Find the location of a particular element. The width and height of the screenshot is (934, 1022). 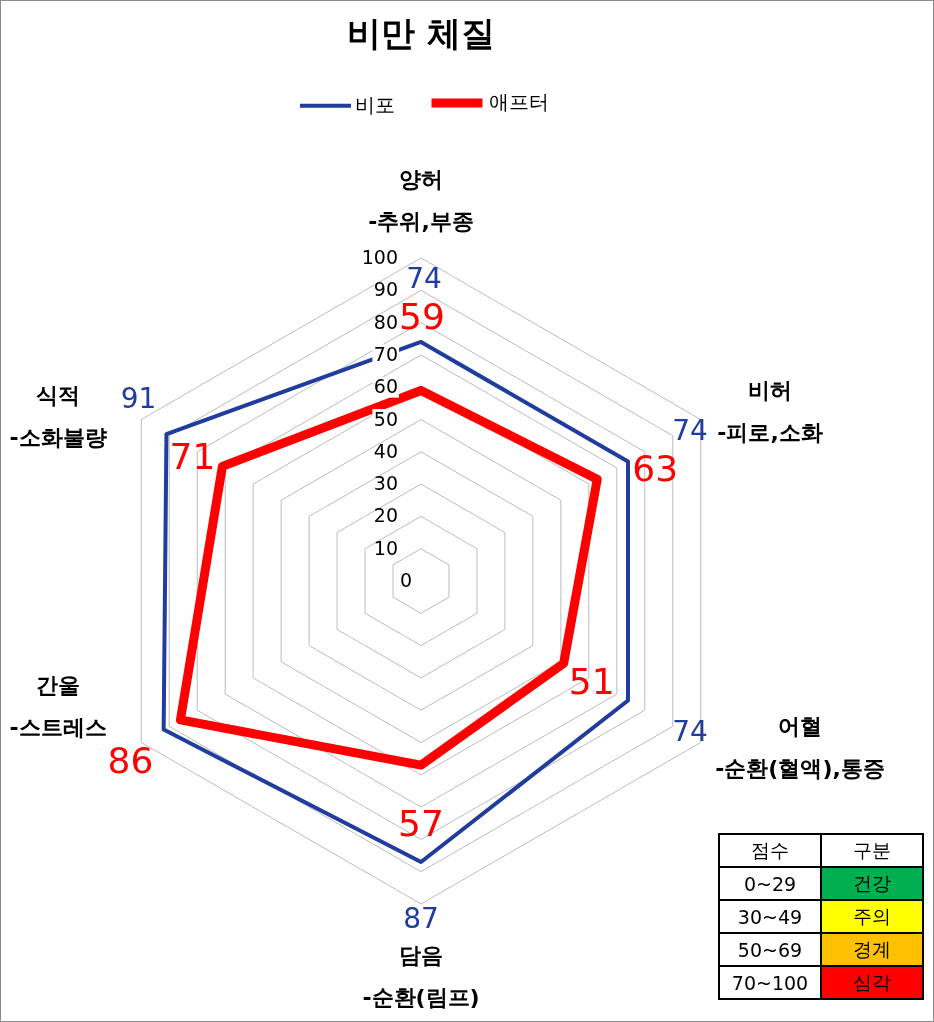

data-label: 57 is located at coordinates (421, 824).